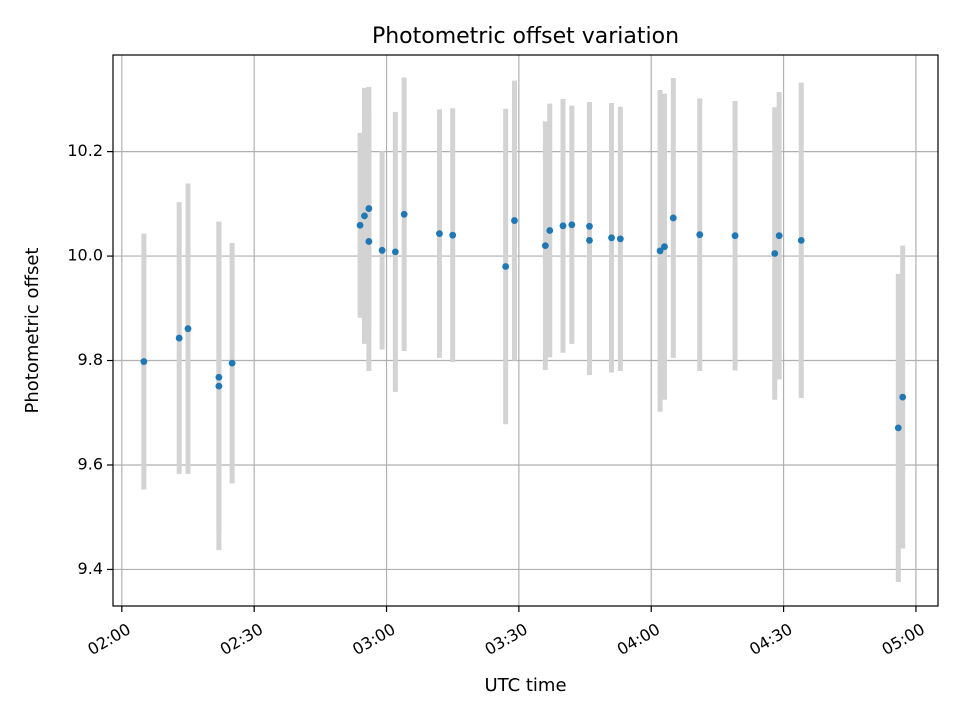  What do you see at coordinates (638, 639) in the screenshot?
I see `x-tick-label: 04:00` at bounding box center [638, 639].